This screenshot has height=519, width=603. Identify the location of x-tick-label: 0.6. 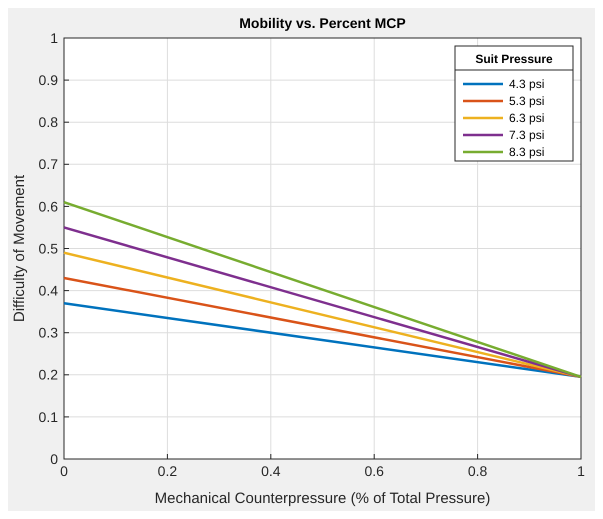
(374, 471).